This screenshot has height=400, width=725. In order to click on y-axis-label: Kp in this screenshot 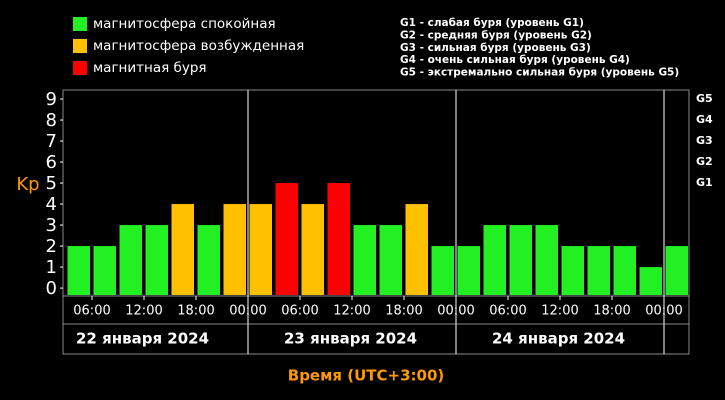, I will do `click(27, 184)`.